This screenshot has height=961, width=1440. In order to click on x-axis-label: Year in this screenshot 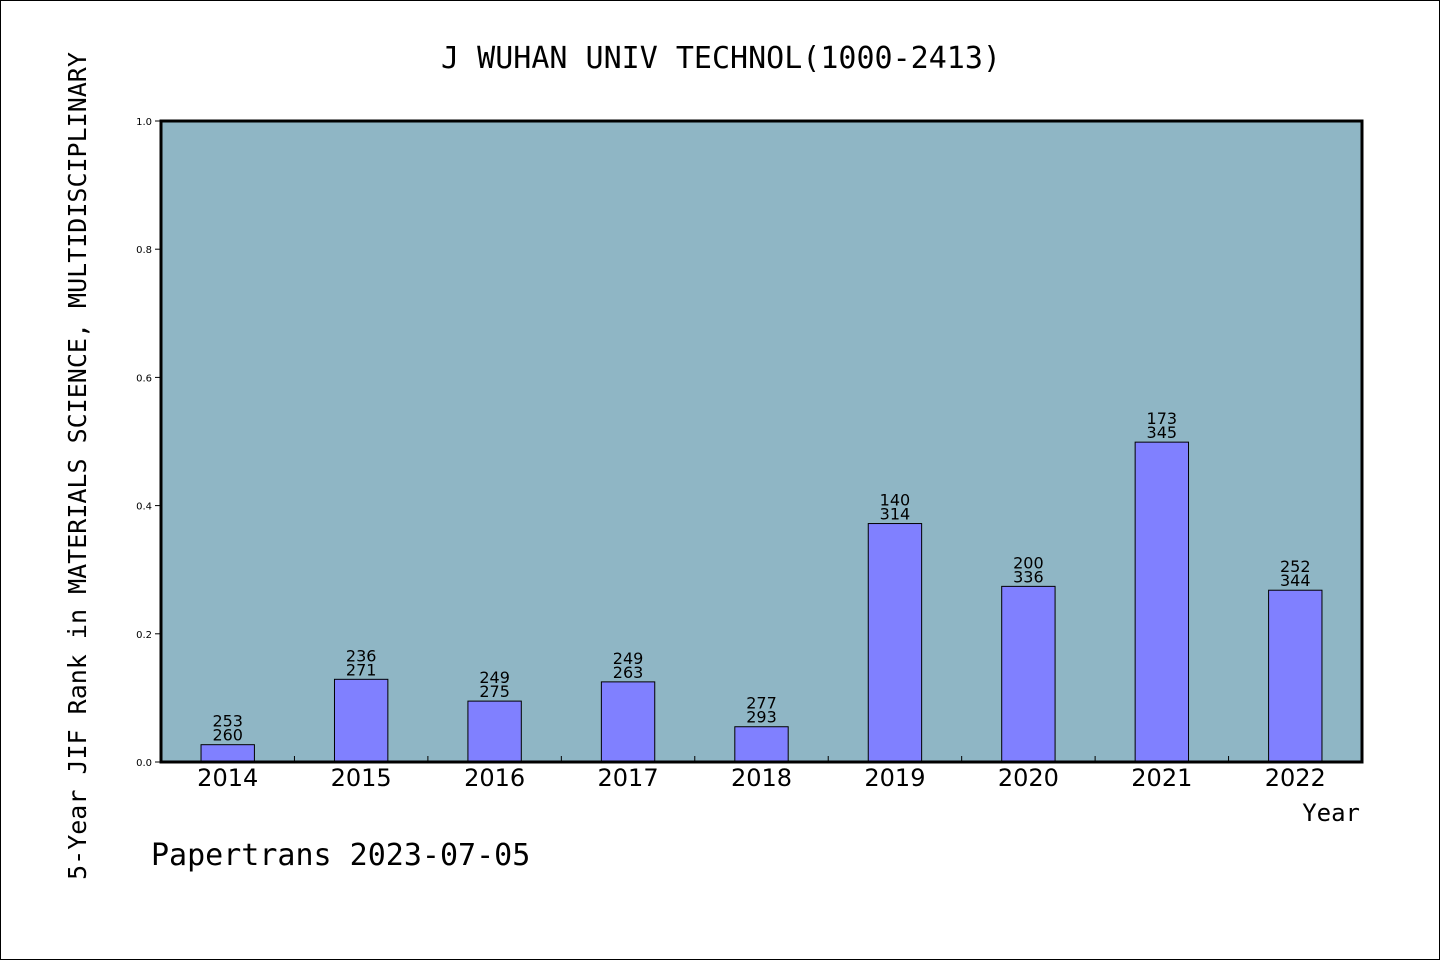, I will do `click(1331, 813)`.